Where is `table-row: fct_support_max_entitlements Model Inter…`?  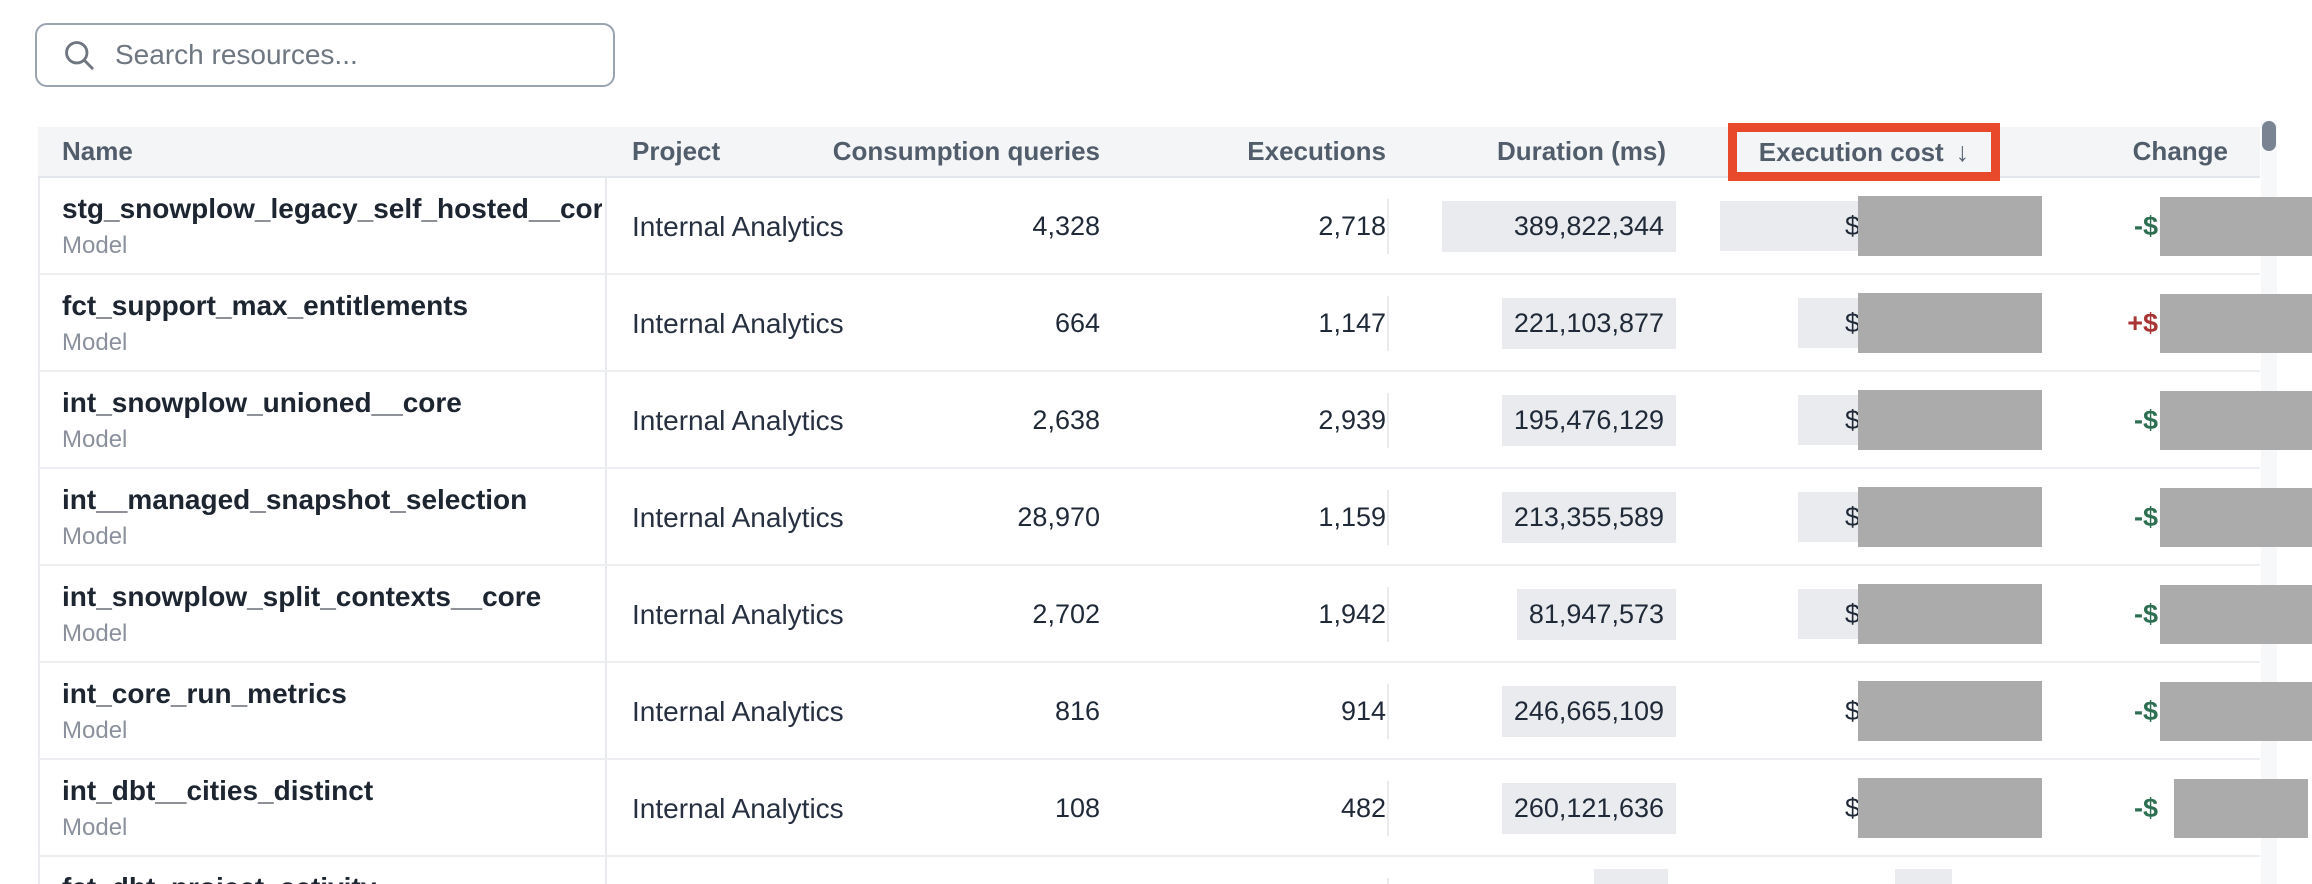
table-row: fct_support_max_entitlements Model Inter… is located at coordinates (1156, 323).